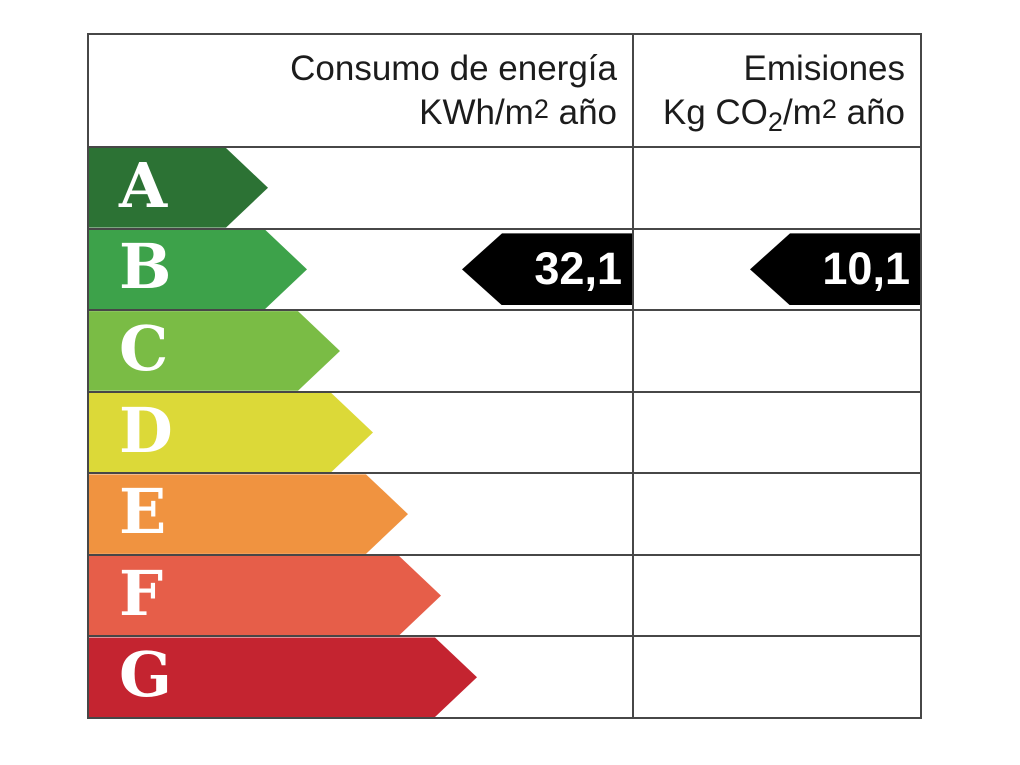  I want to click on consumption-unit-exponent: 2, so click(541, 108).